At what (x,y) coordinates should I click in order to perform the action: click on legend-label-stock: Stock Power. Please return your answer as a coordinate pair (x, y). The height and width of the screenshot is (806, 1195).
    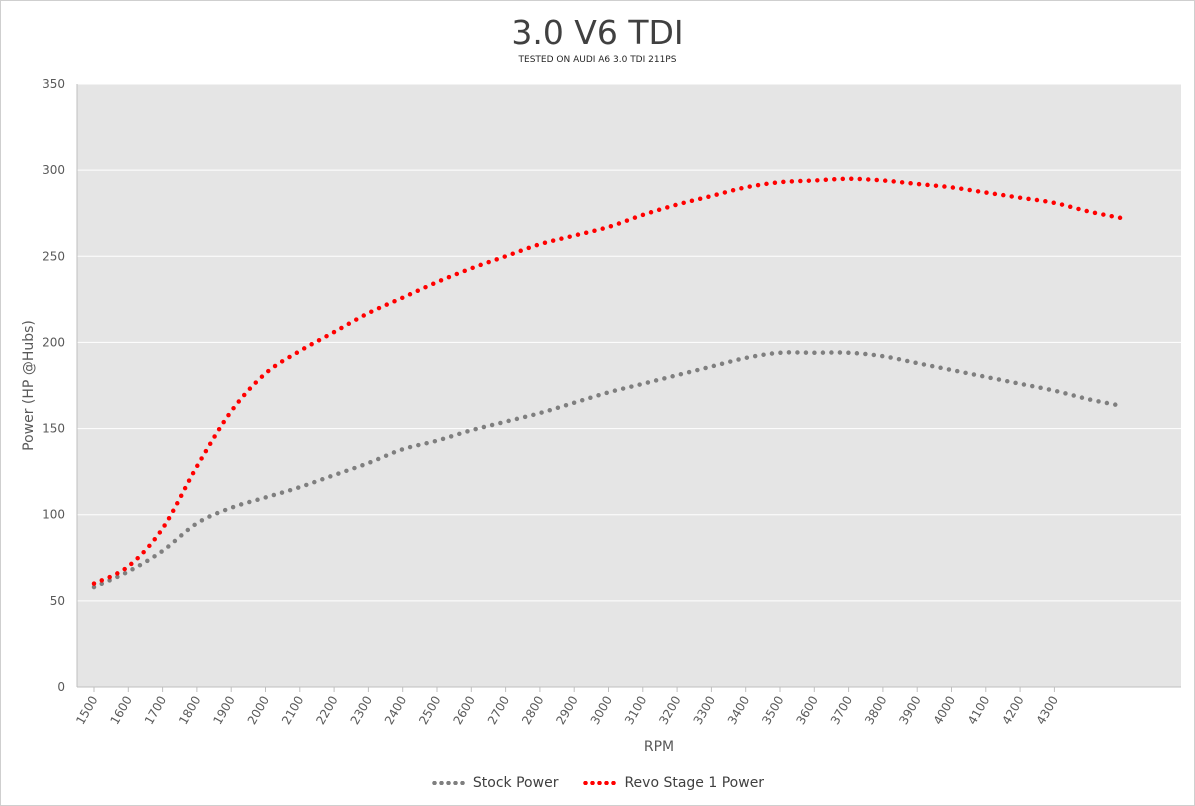
    Looking at the image, I should click on (515, 783).